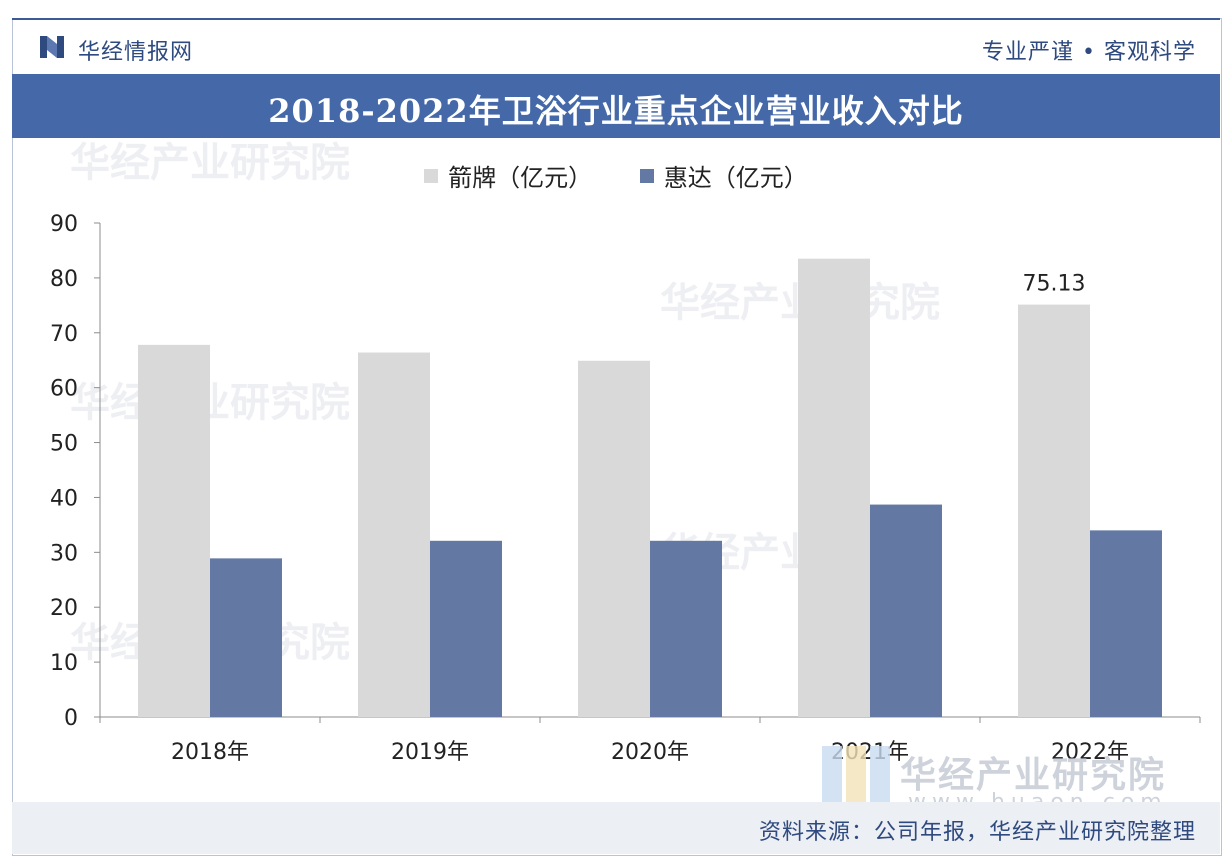 The image size is (1232, 862). I want to click on legend-label-series1: 箭牌（亿元）, so click(520, 178).